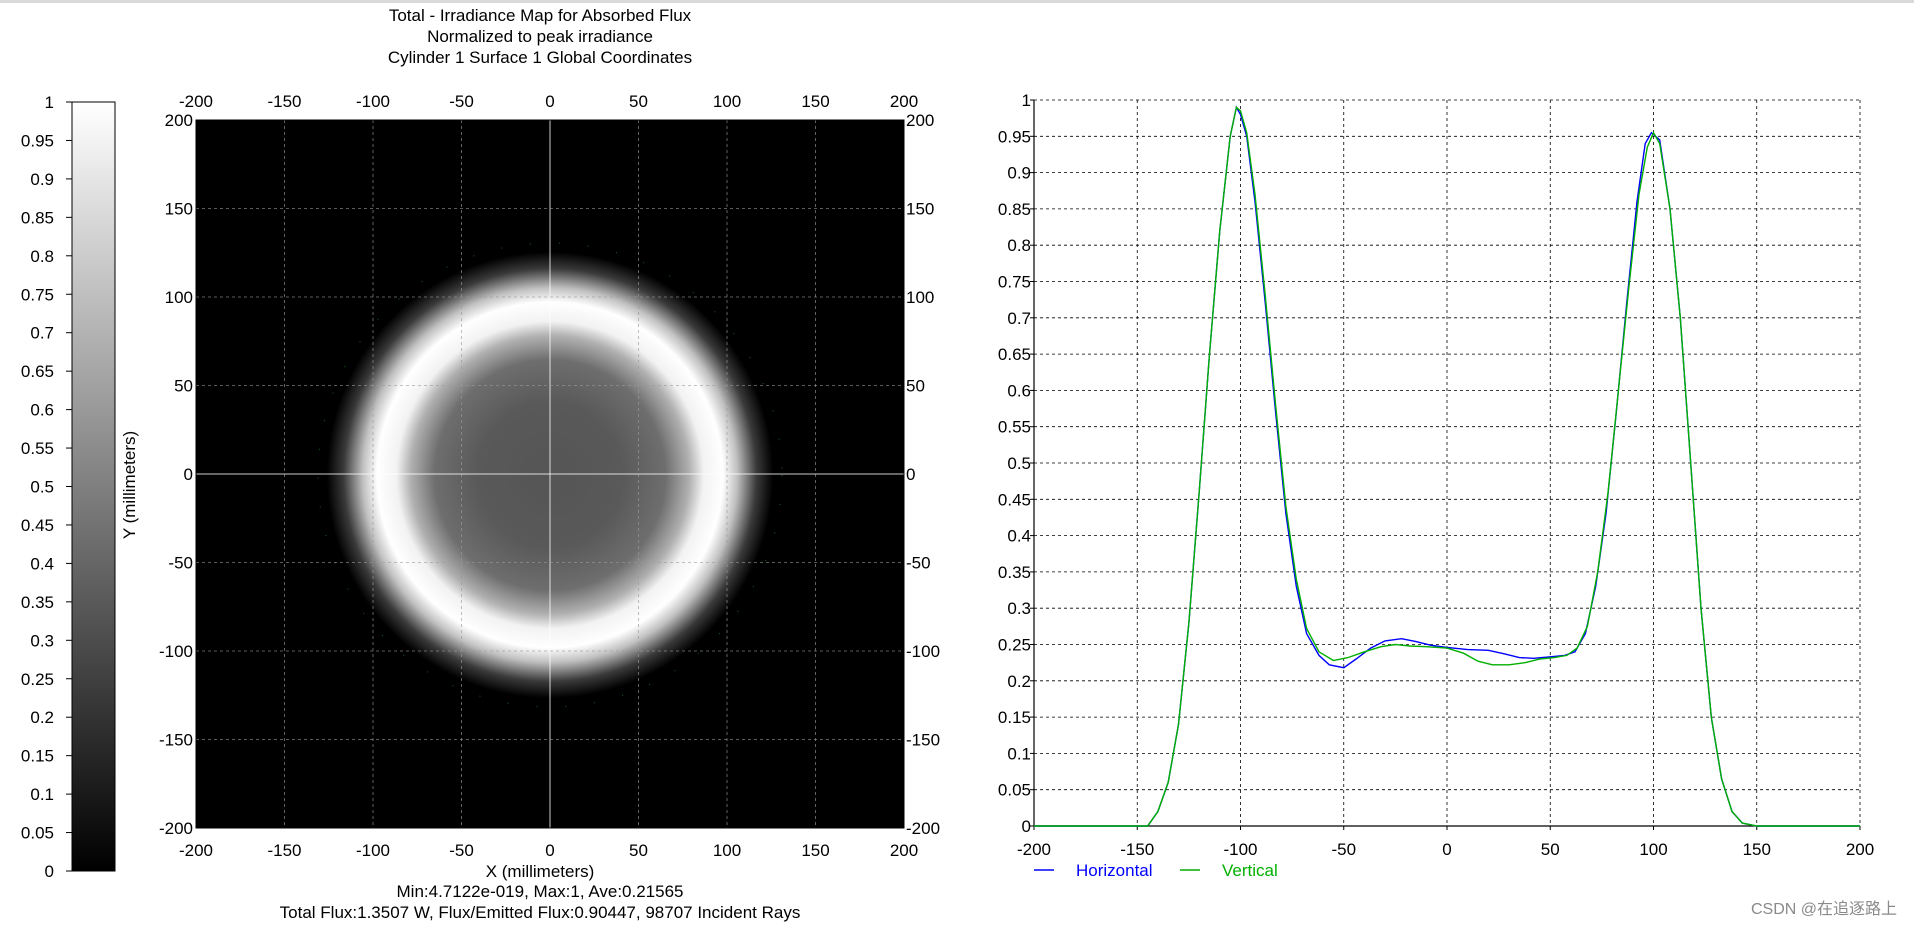  Describe the element at coordinates (1653, 849) in the screenshot. I see `plot-x-tick-label: 100` at that location.